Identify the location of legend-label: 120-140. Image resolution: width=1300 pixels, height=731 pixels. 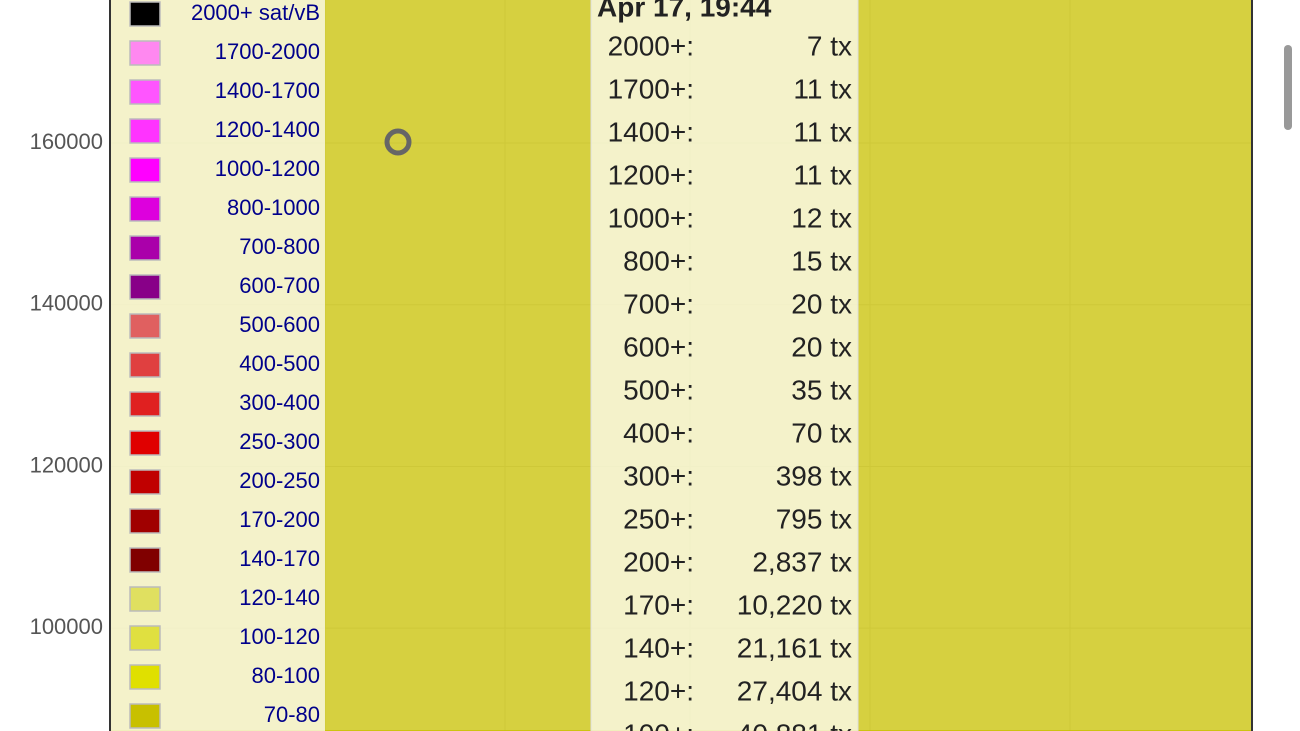
(279, 597).